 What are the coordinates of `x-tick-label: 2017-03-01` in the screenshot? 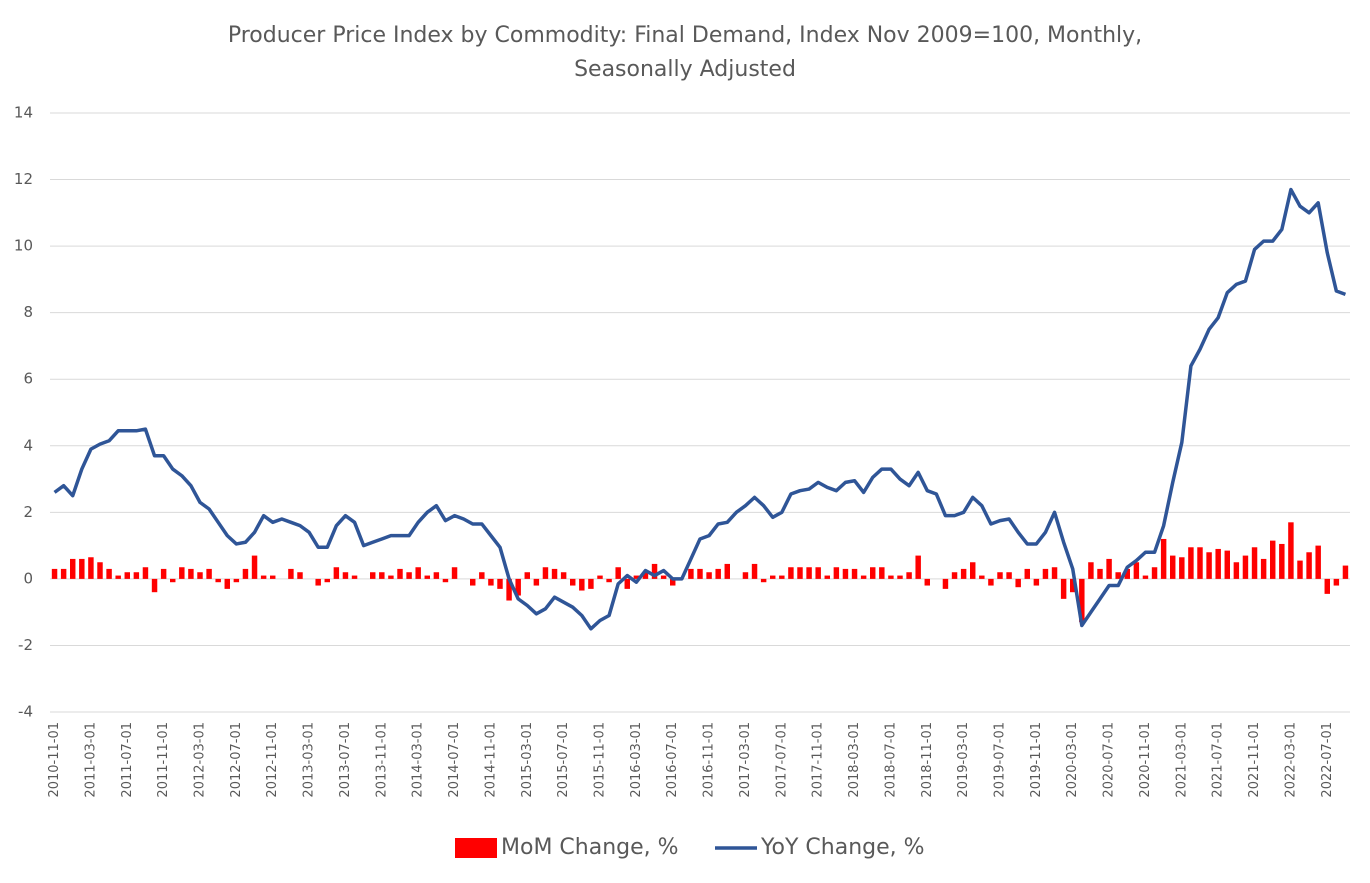 It's located at (745, 760).